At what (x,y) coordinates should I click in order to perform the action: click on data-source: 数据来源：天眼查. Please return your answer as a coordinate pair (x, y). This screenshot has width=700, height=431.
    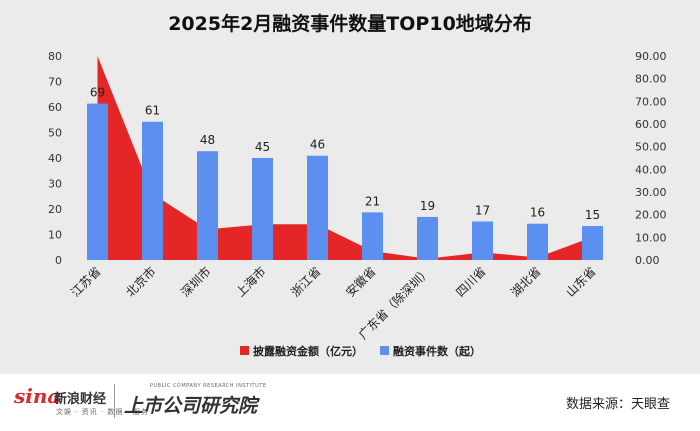
    Looking at the image, I should click on (617, 404).